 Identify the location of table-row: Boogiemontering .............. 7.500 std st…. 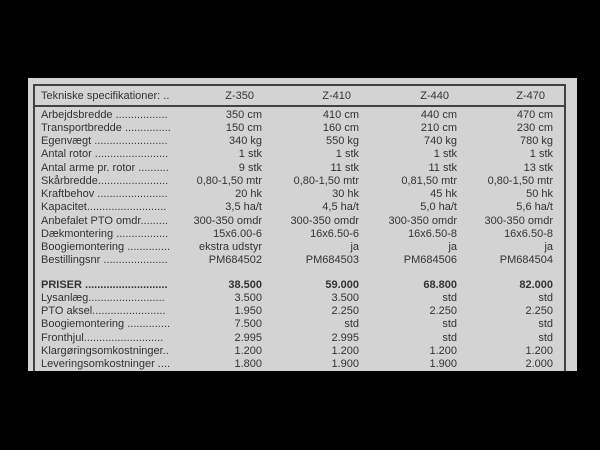
(299, 324).